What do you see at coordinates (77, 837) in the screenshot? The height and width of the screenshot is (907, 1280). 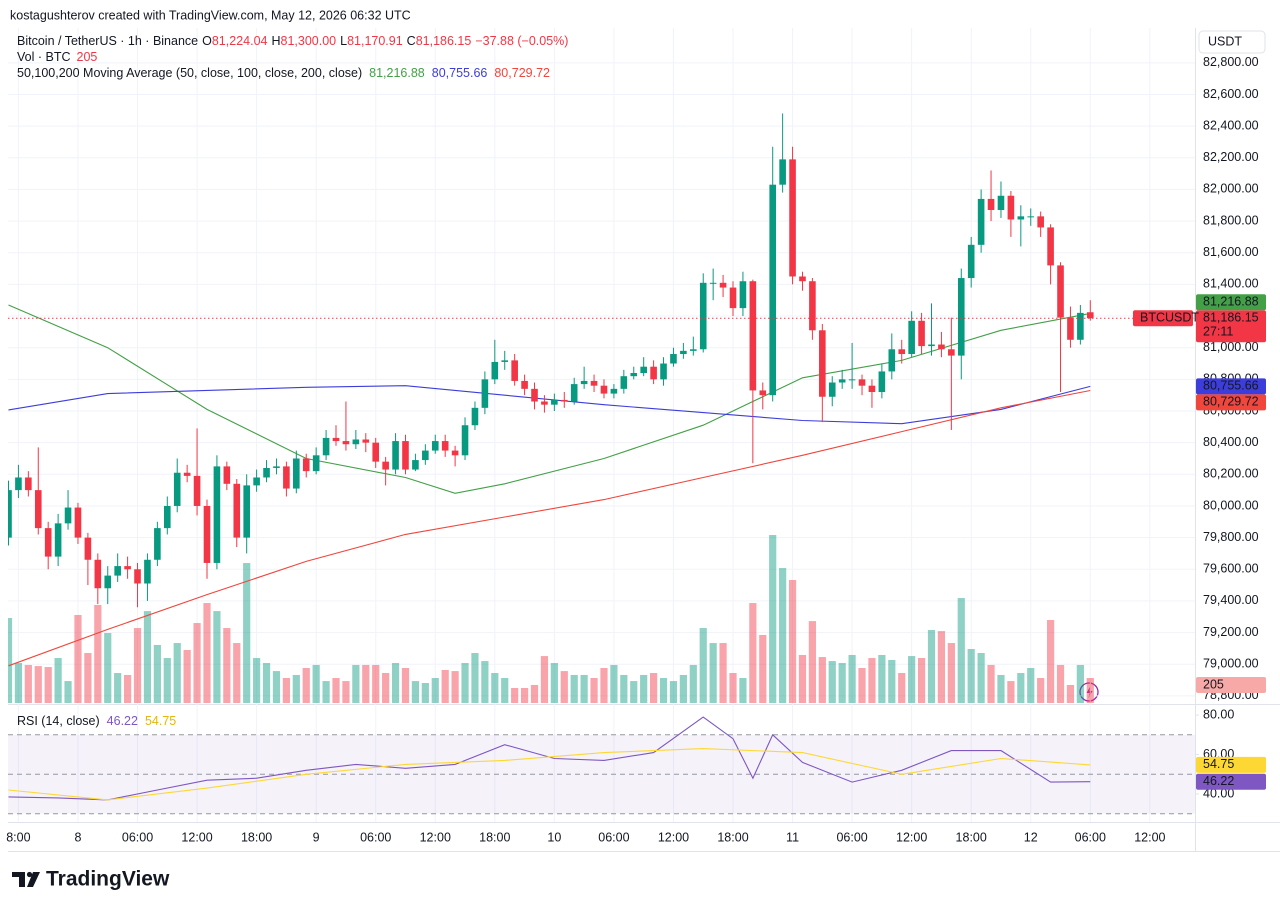 I see `x-tick-label: 8` at bounding box center [77, 837].